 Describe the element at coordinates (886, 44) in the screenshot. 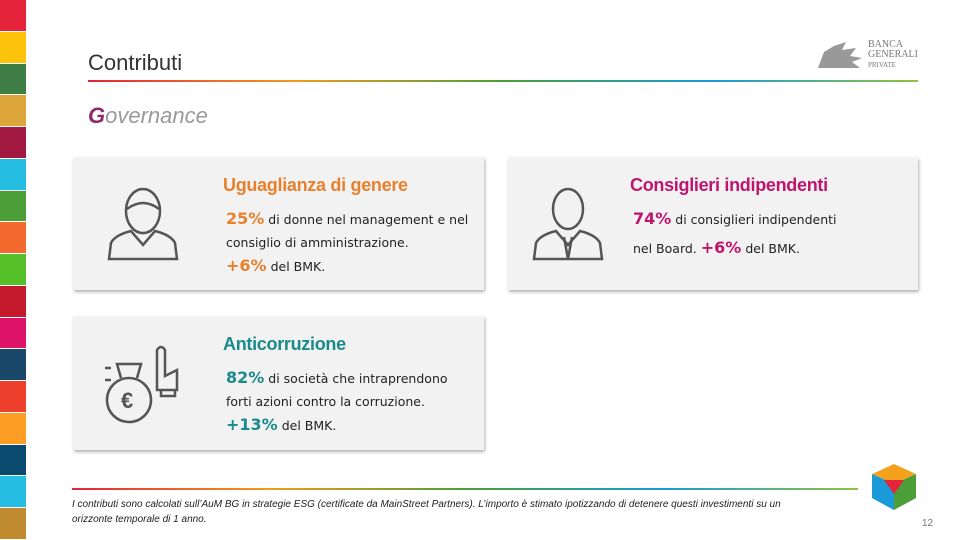

I see `logo-text: BANCA` at that location.